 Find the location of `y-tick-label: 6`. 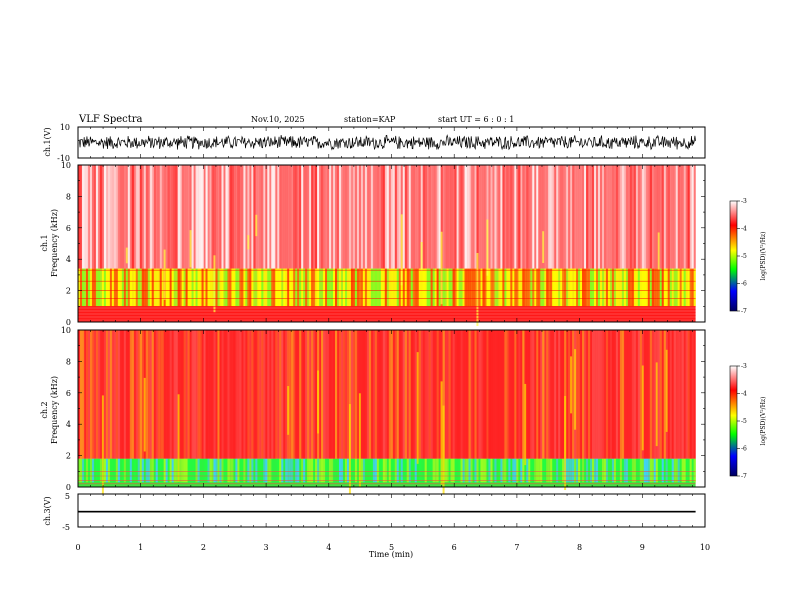

y-tick-label: 6 is located at coordinates (68, 393).